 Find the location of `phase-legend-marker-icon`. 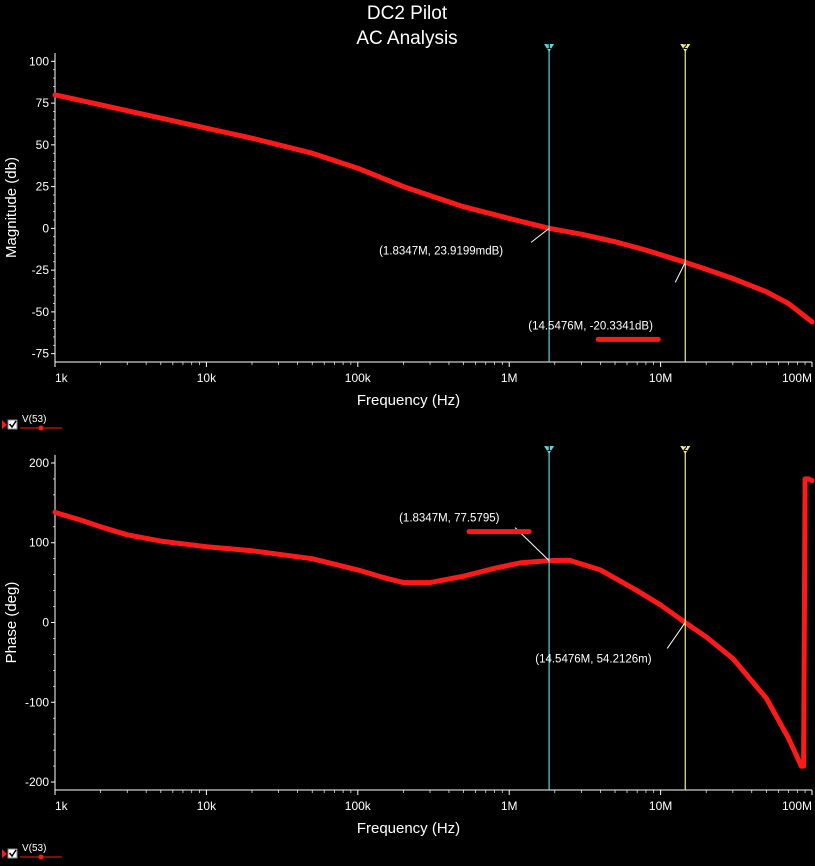

phase-legend-marker-icon is located at coordinates (4, 853).